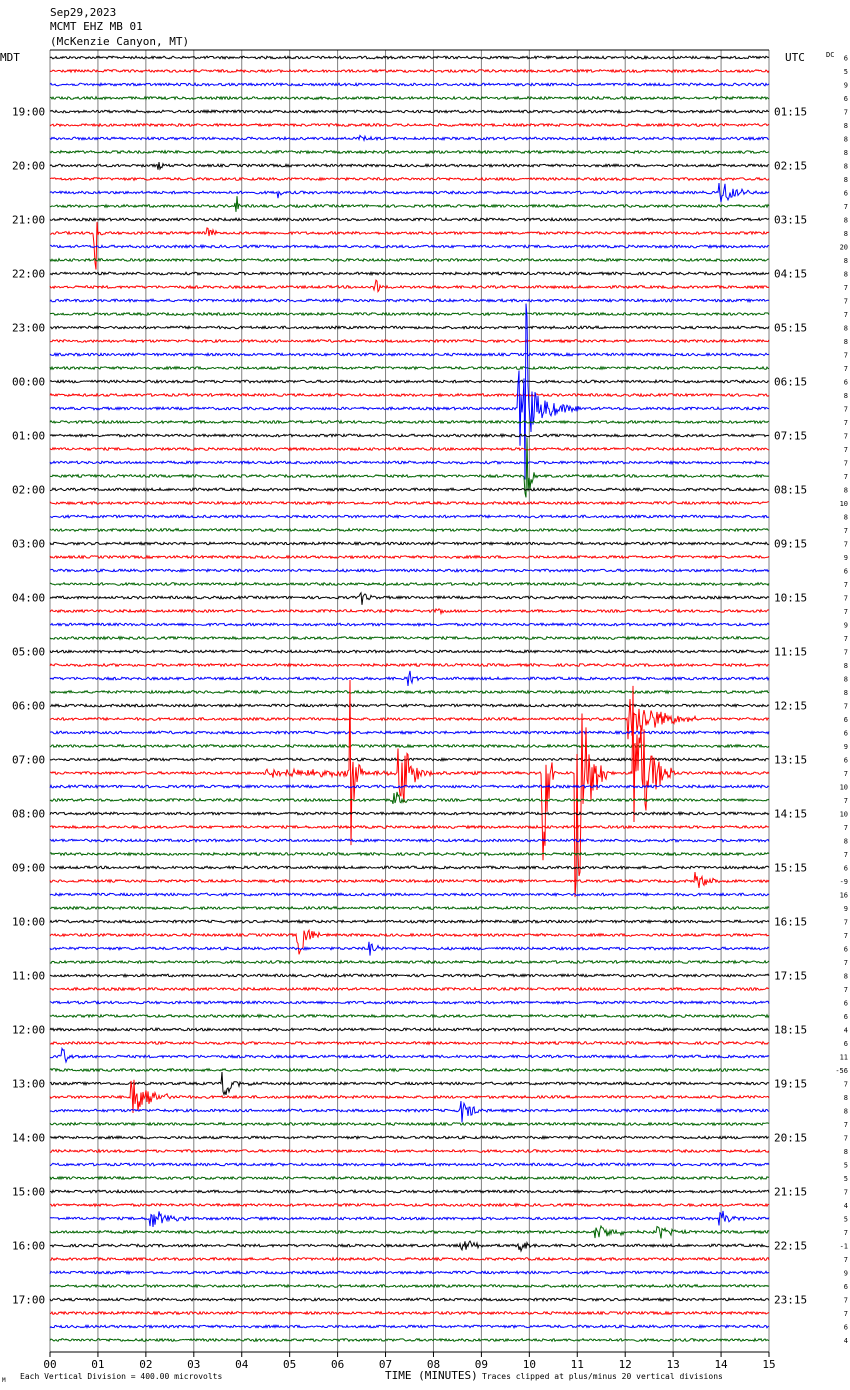 This screenshot has width=850, height=1390. What do you see at coordinates (790, 1030) in the screenshot?
I see `right-hour-label: 18:15` at bounding box center [790, 1030].